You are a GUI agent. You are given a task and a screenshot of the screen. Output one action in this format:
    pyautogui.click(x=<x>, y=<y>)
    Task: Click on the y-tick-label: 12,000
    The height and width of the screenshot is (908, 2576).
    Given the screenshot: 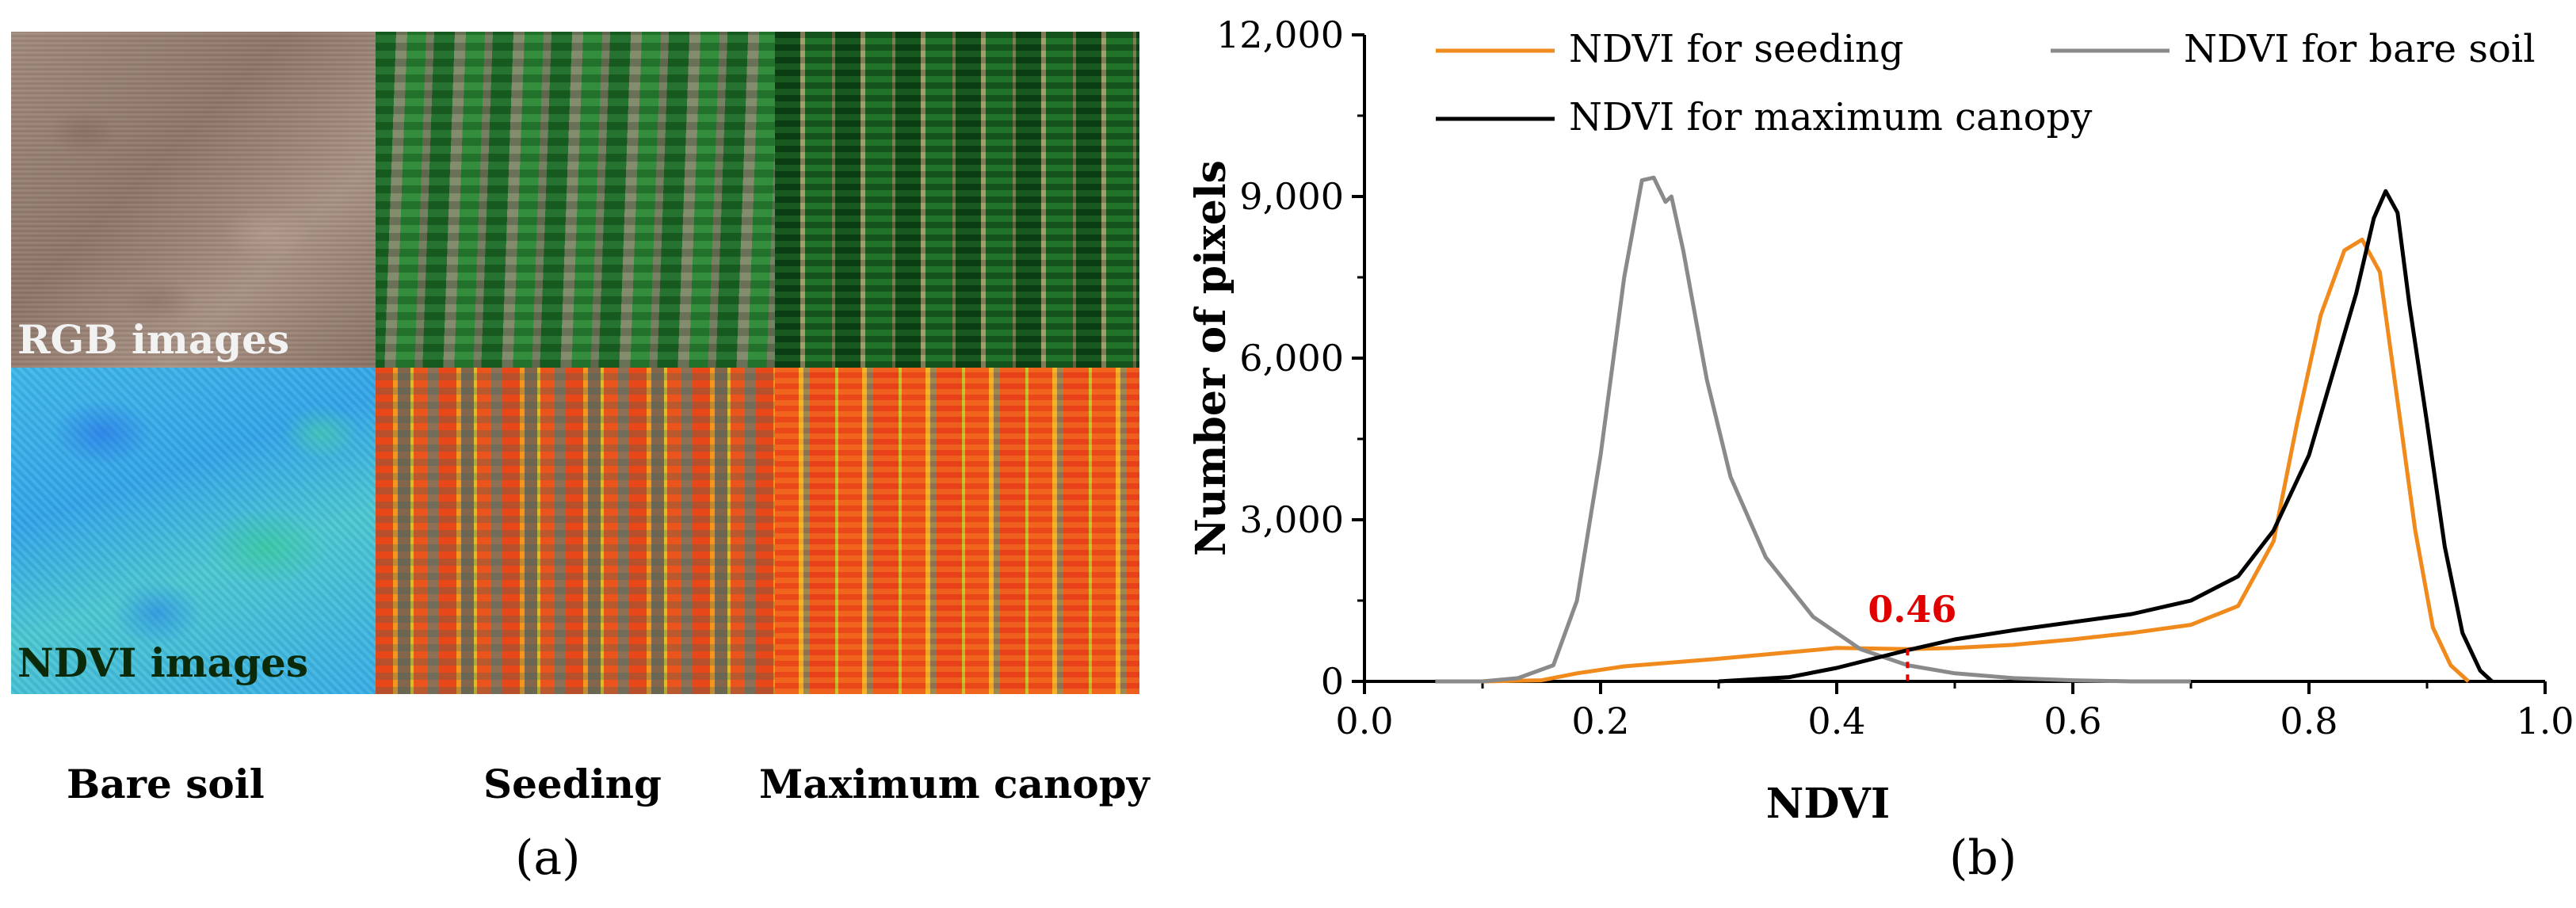 What is the action you would take?
    pyautogui.click(x=1280, y=34)
    